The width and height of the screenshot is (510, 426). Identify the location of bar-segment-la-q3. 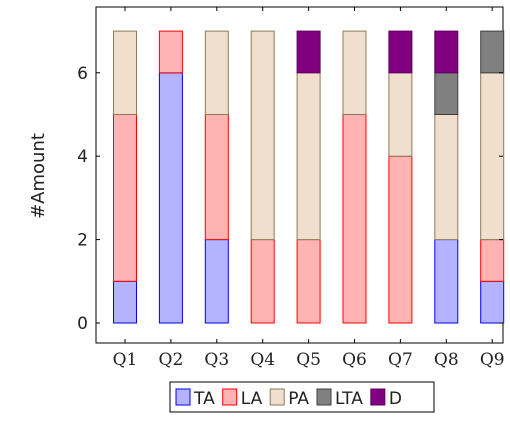
(216, 177).